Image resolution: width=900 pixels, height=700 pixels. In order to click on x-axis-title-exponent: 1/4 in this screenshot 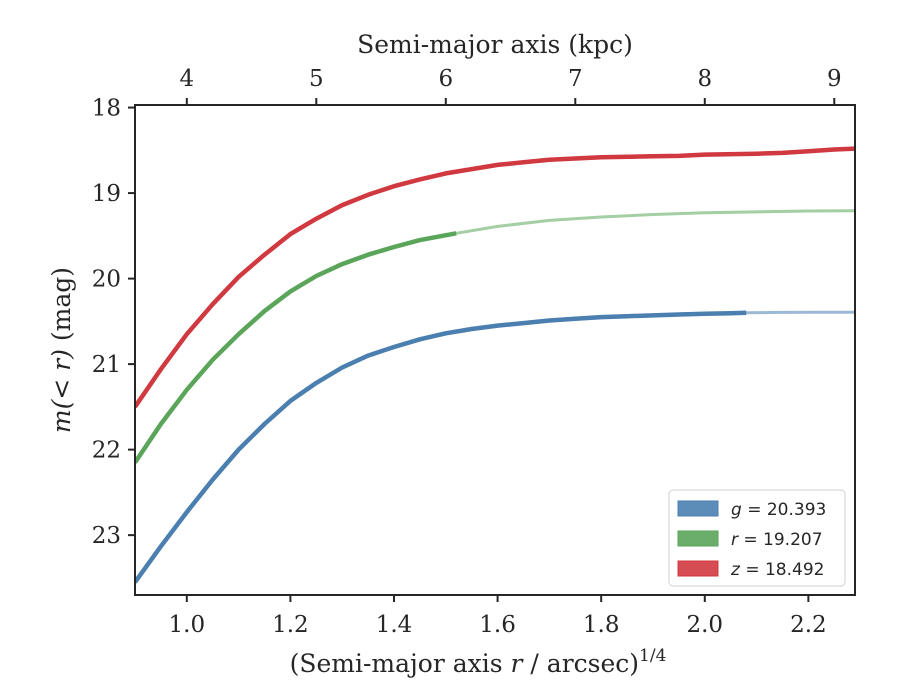, I will do `click(652, 656)`.